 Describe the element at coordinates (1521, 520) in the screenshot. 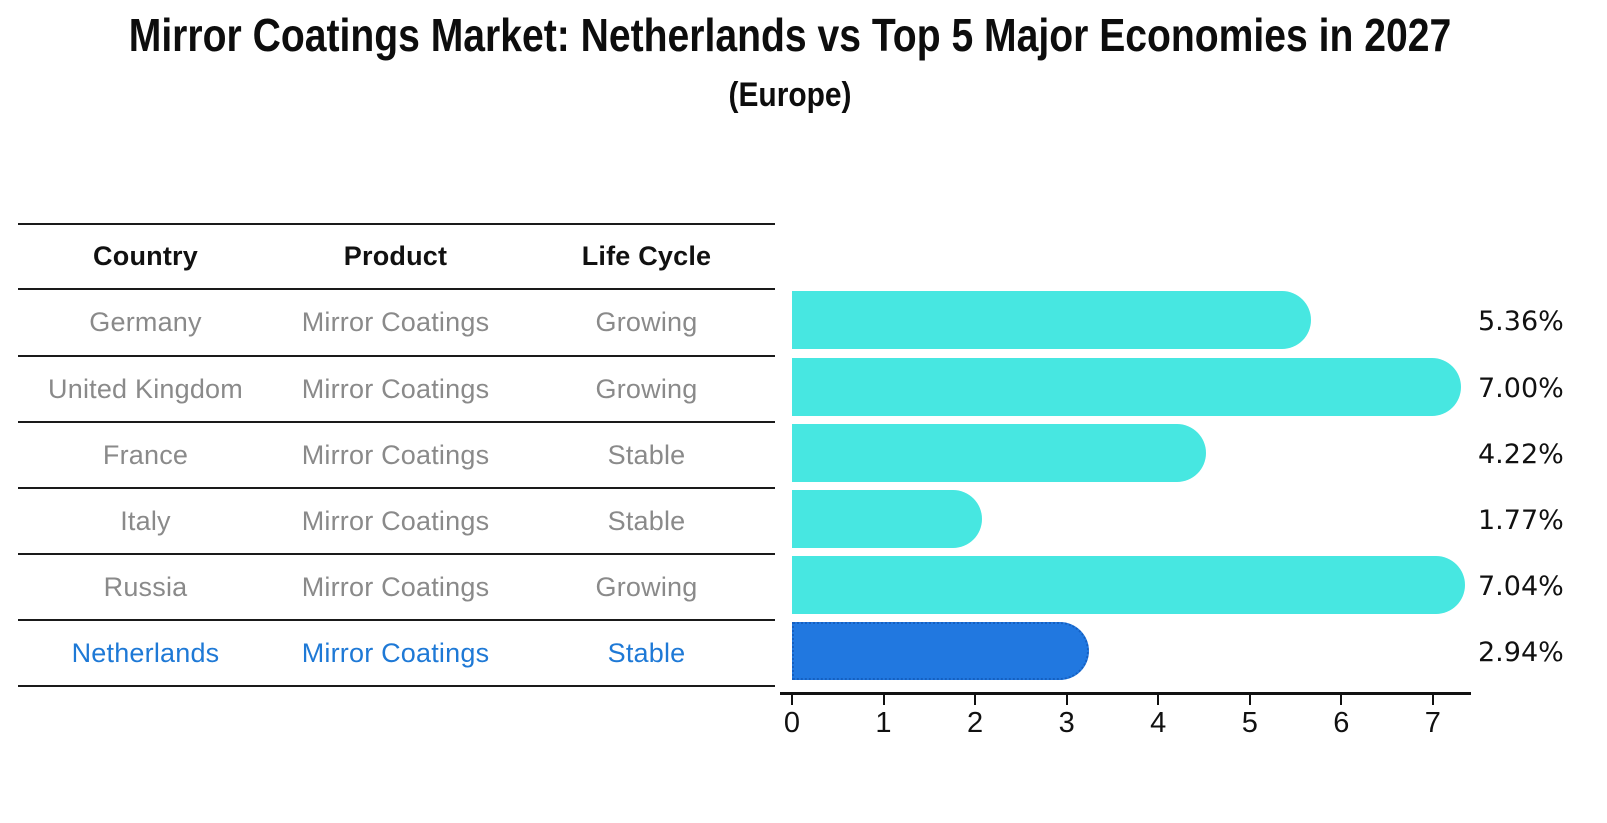

I see `value-label-italy: 1.77%` at that location.